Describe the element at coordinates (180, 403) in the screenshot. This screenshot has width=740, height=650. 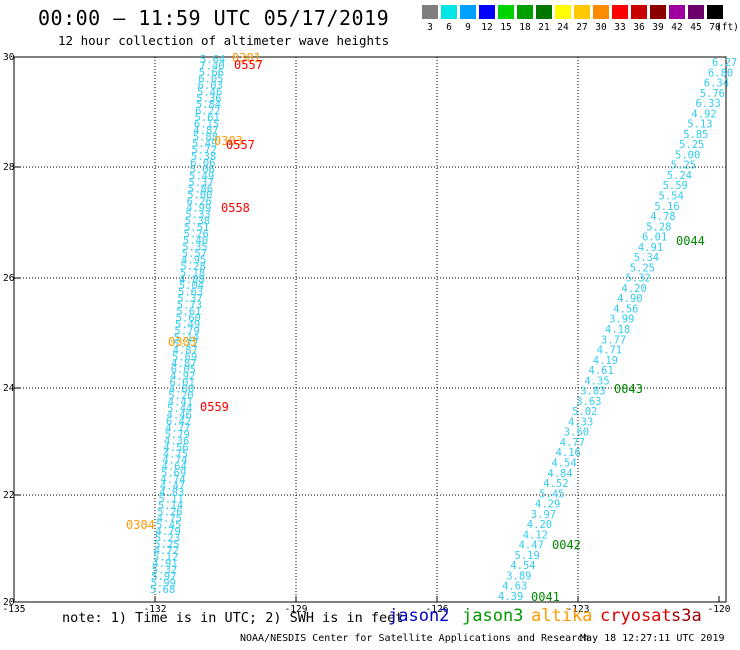
I see `track-value: 4.41` at that location.